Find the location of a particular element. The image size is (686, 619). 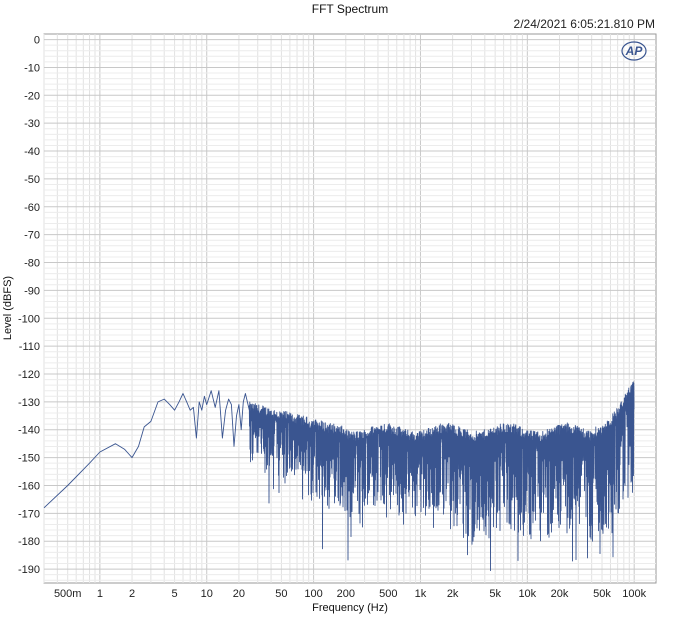

x-tick-label: 20 is located at coordinates (239, 594).